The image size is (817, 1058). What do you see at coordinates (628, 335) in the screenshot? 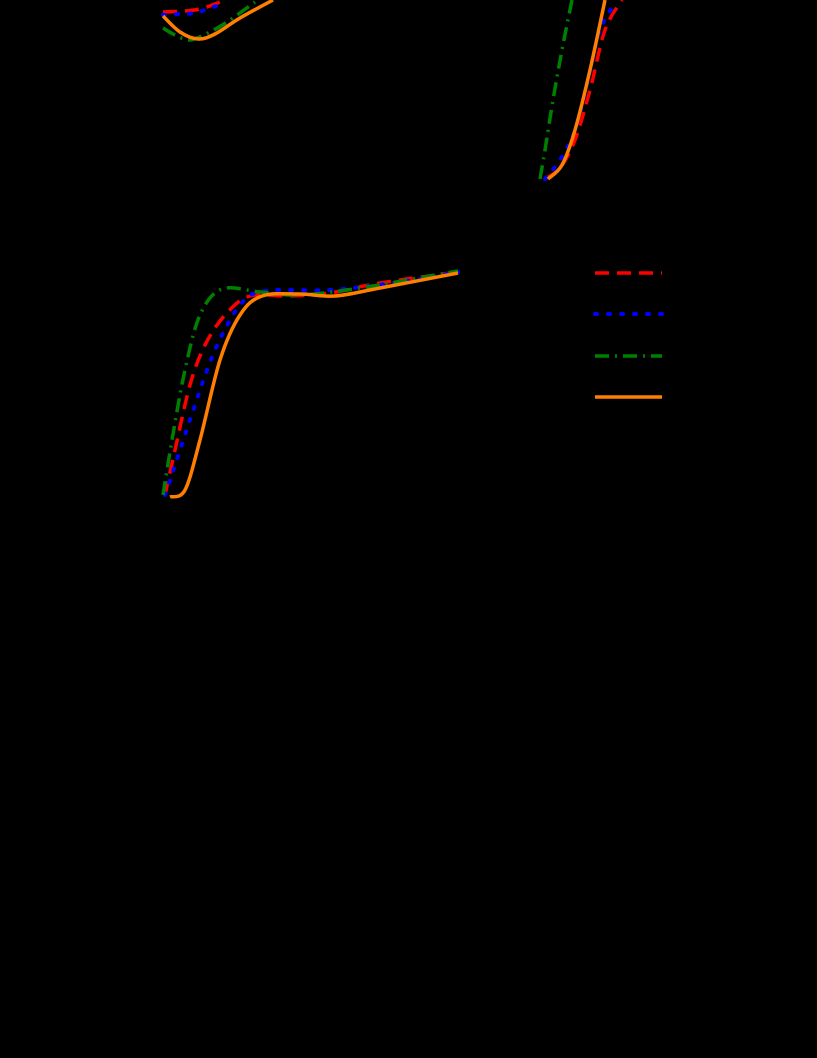
I see `legend` at bounding box center [628, 335].